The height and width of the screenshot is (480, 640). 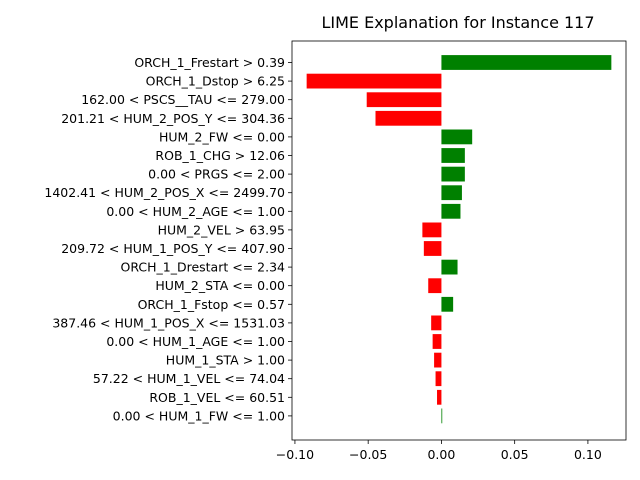 What do you see at coordinates (195, 341) in the screenshot?
I see `y-tick-label: 0.00 < HUM_1_AGE <= 1.00` at bounding box center [195, 341].